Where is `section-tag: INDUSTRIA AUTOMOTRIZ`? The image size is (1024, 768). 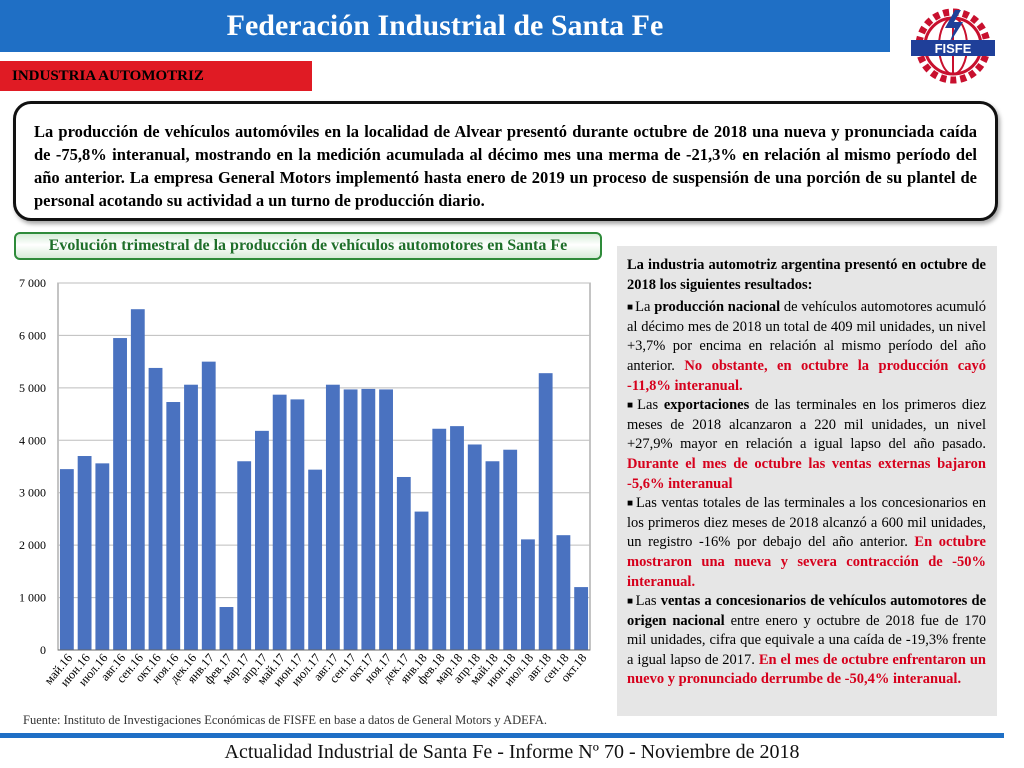
section-tag: INDUSTRIA AUTOMOTRIZ is located at coordinates (156, 76).